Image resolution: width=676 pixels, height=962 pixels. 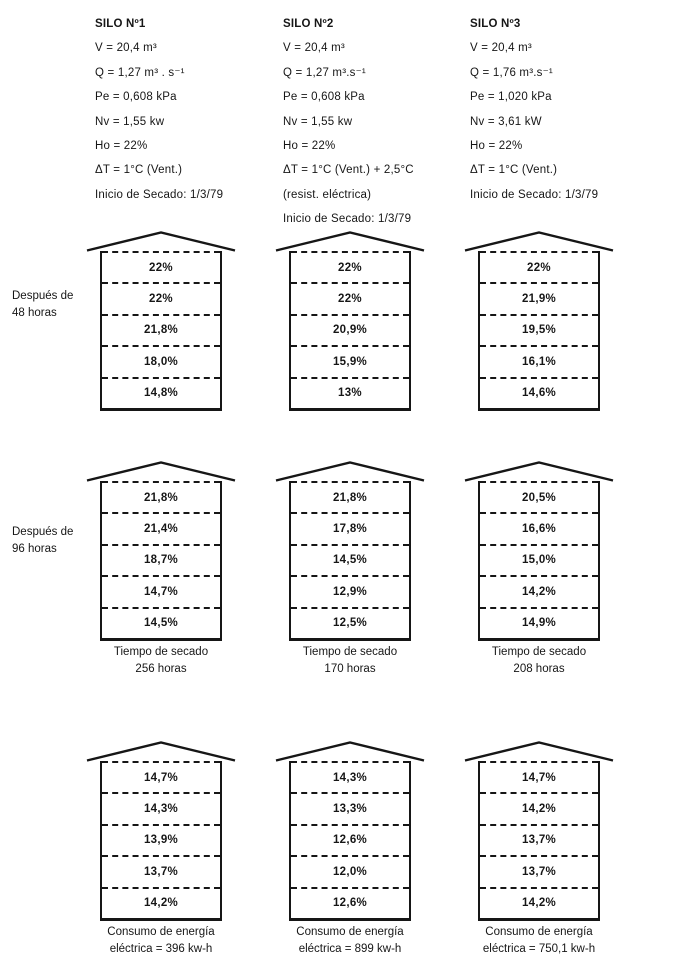 I want to click on row-label-96h: Después de 96 horas, so click(x=43, y=540).